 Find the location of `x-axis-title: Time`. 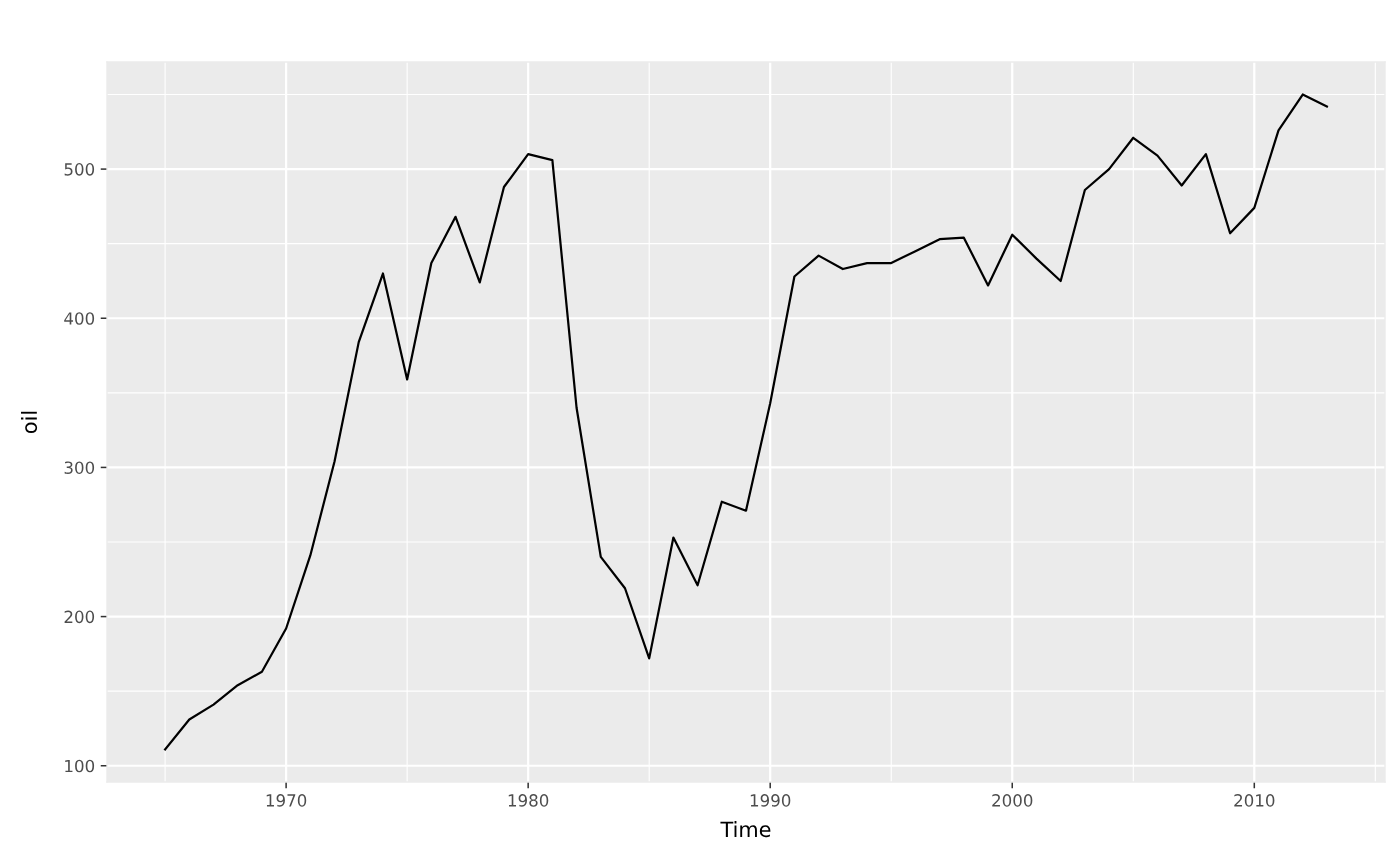

x-axis-title: Time is located at coordinates (745, 829).